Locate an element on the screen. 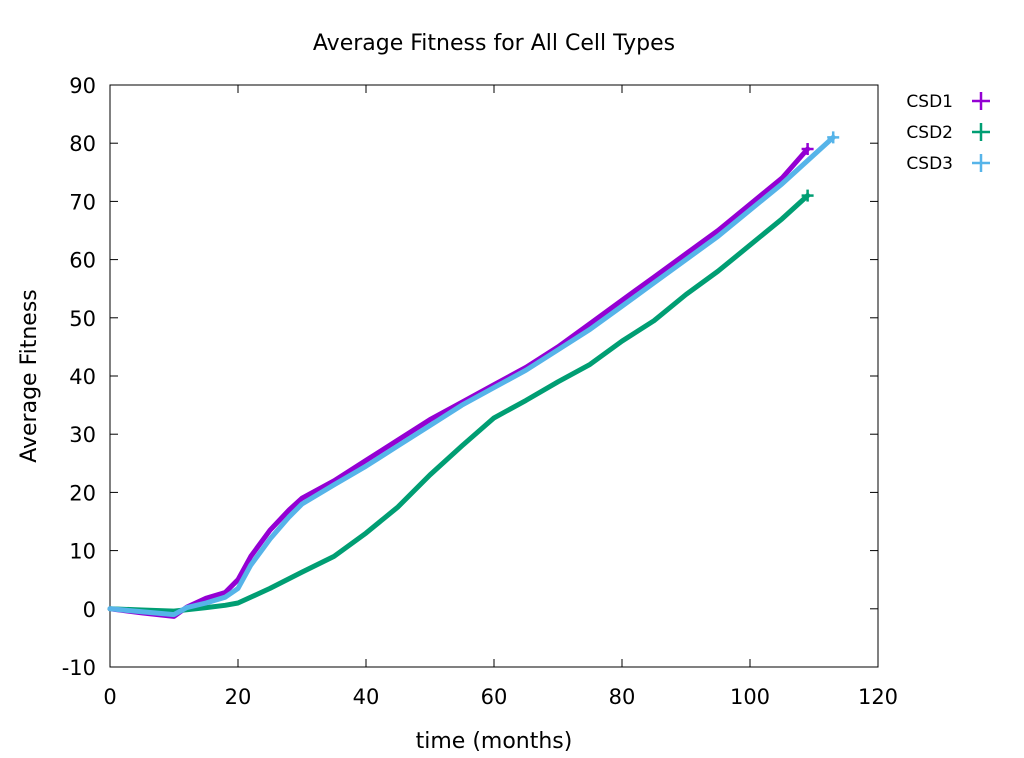 The height and width of the screenshot is (758, 1024). x-tick-label: 20 is located at coordinates (238, 697).